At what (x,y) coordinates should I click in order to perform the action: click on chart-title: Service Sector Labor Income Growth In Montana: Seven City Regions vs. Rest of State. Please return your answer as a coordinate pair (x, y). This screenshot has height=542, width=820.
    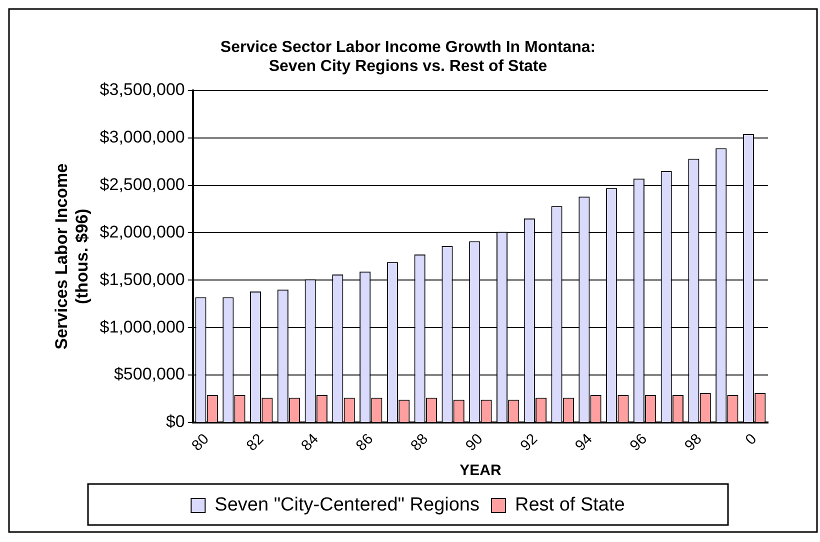
    Looking at the image, I should click on (408, 57).